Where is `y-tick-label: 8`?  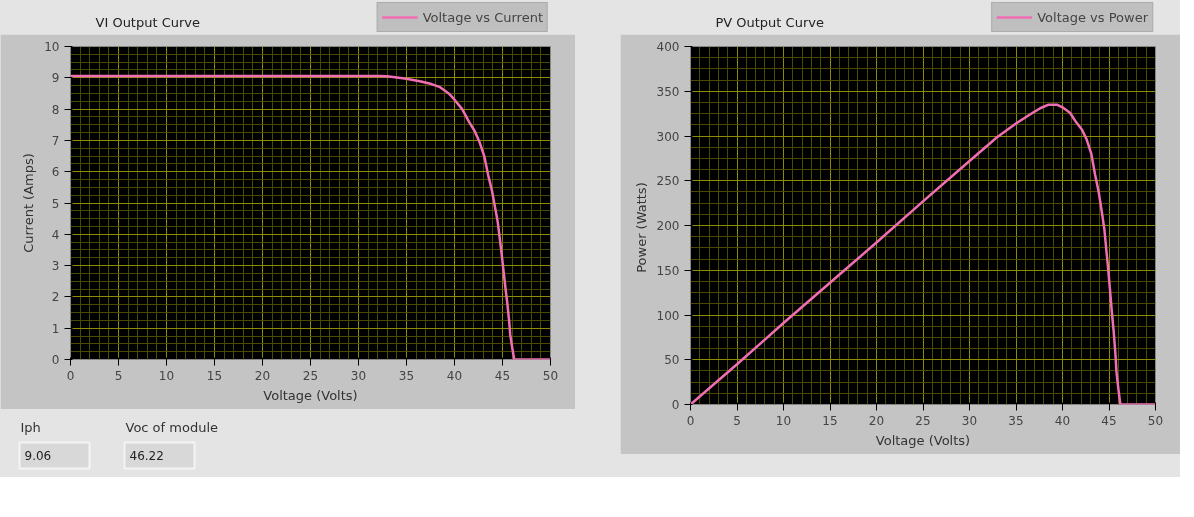
y-tick-label: 8 is located at coordinates (55, 109).